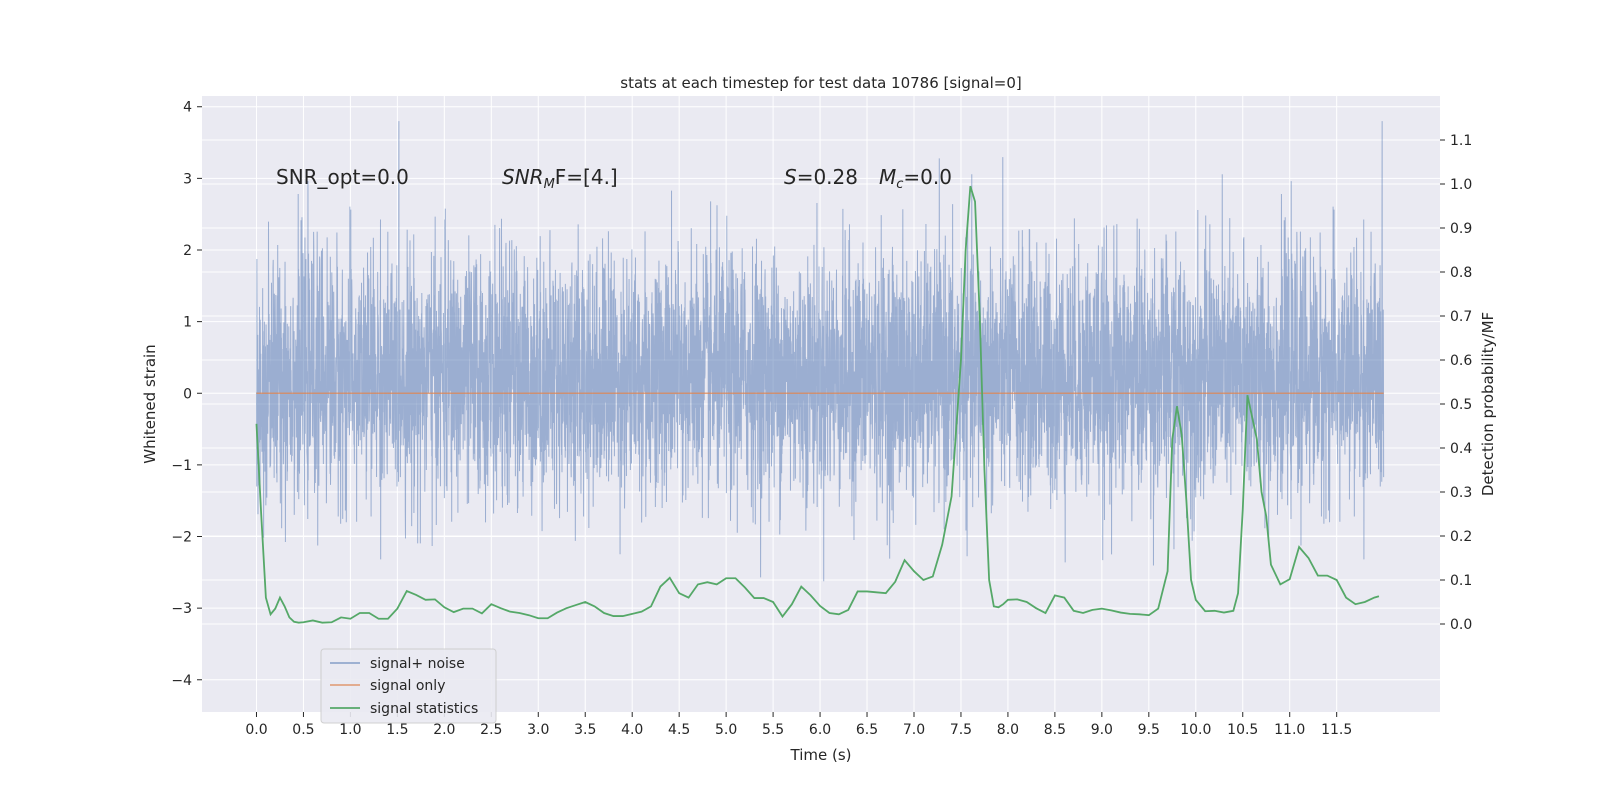  I want to click on x-tick-label: 5.5, so click(773, 730).